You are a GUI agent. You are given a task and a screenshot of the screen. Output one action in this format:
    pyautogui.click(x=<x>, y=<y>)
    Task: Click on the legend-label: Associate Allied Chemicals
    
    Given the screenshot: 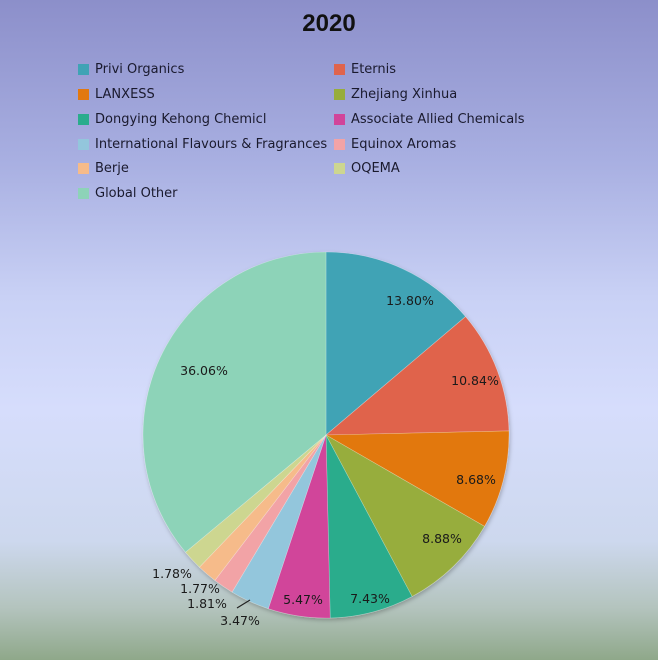 What is the action you would take?
    pyautogui.click(x=438, y=119)
    